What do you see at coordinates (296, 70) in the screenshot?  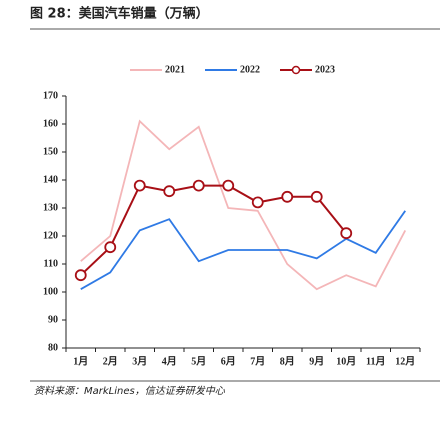 I see `legend-marker` at bounding box center [296, 70].